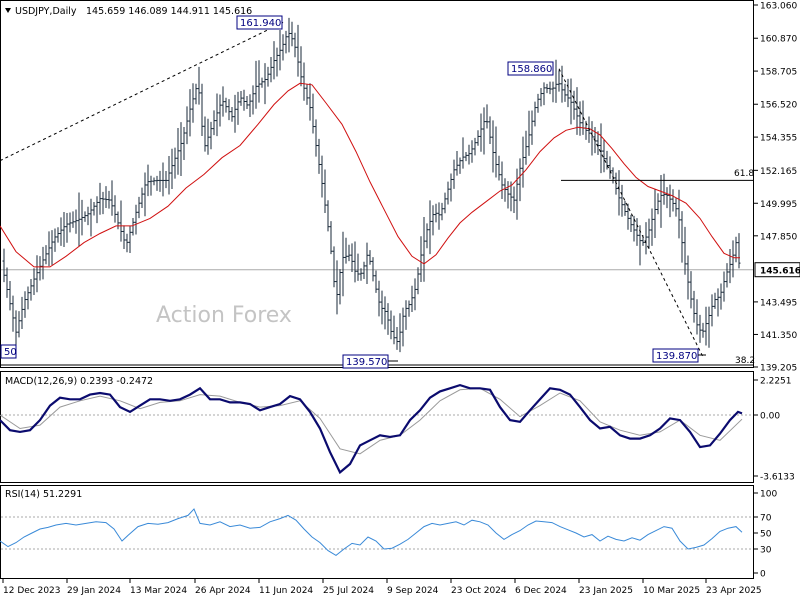 The image size is (800, 600). I want to click on date-tick-label: 9 Sep 2024, so click(413, 591).